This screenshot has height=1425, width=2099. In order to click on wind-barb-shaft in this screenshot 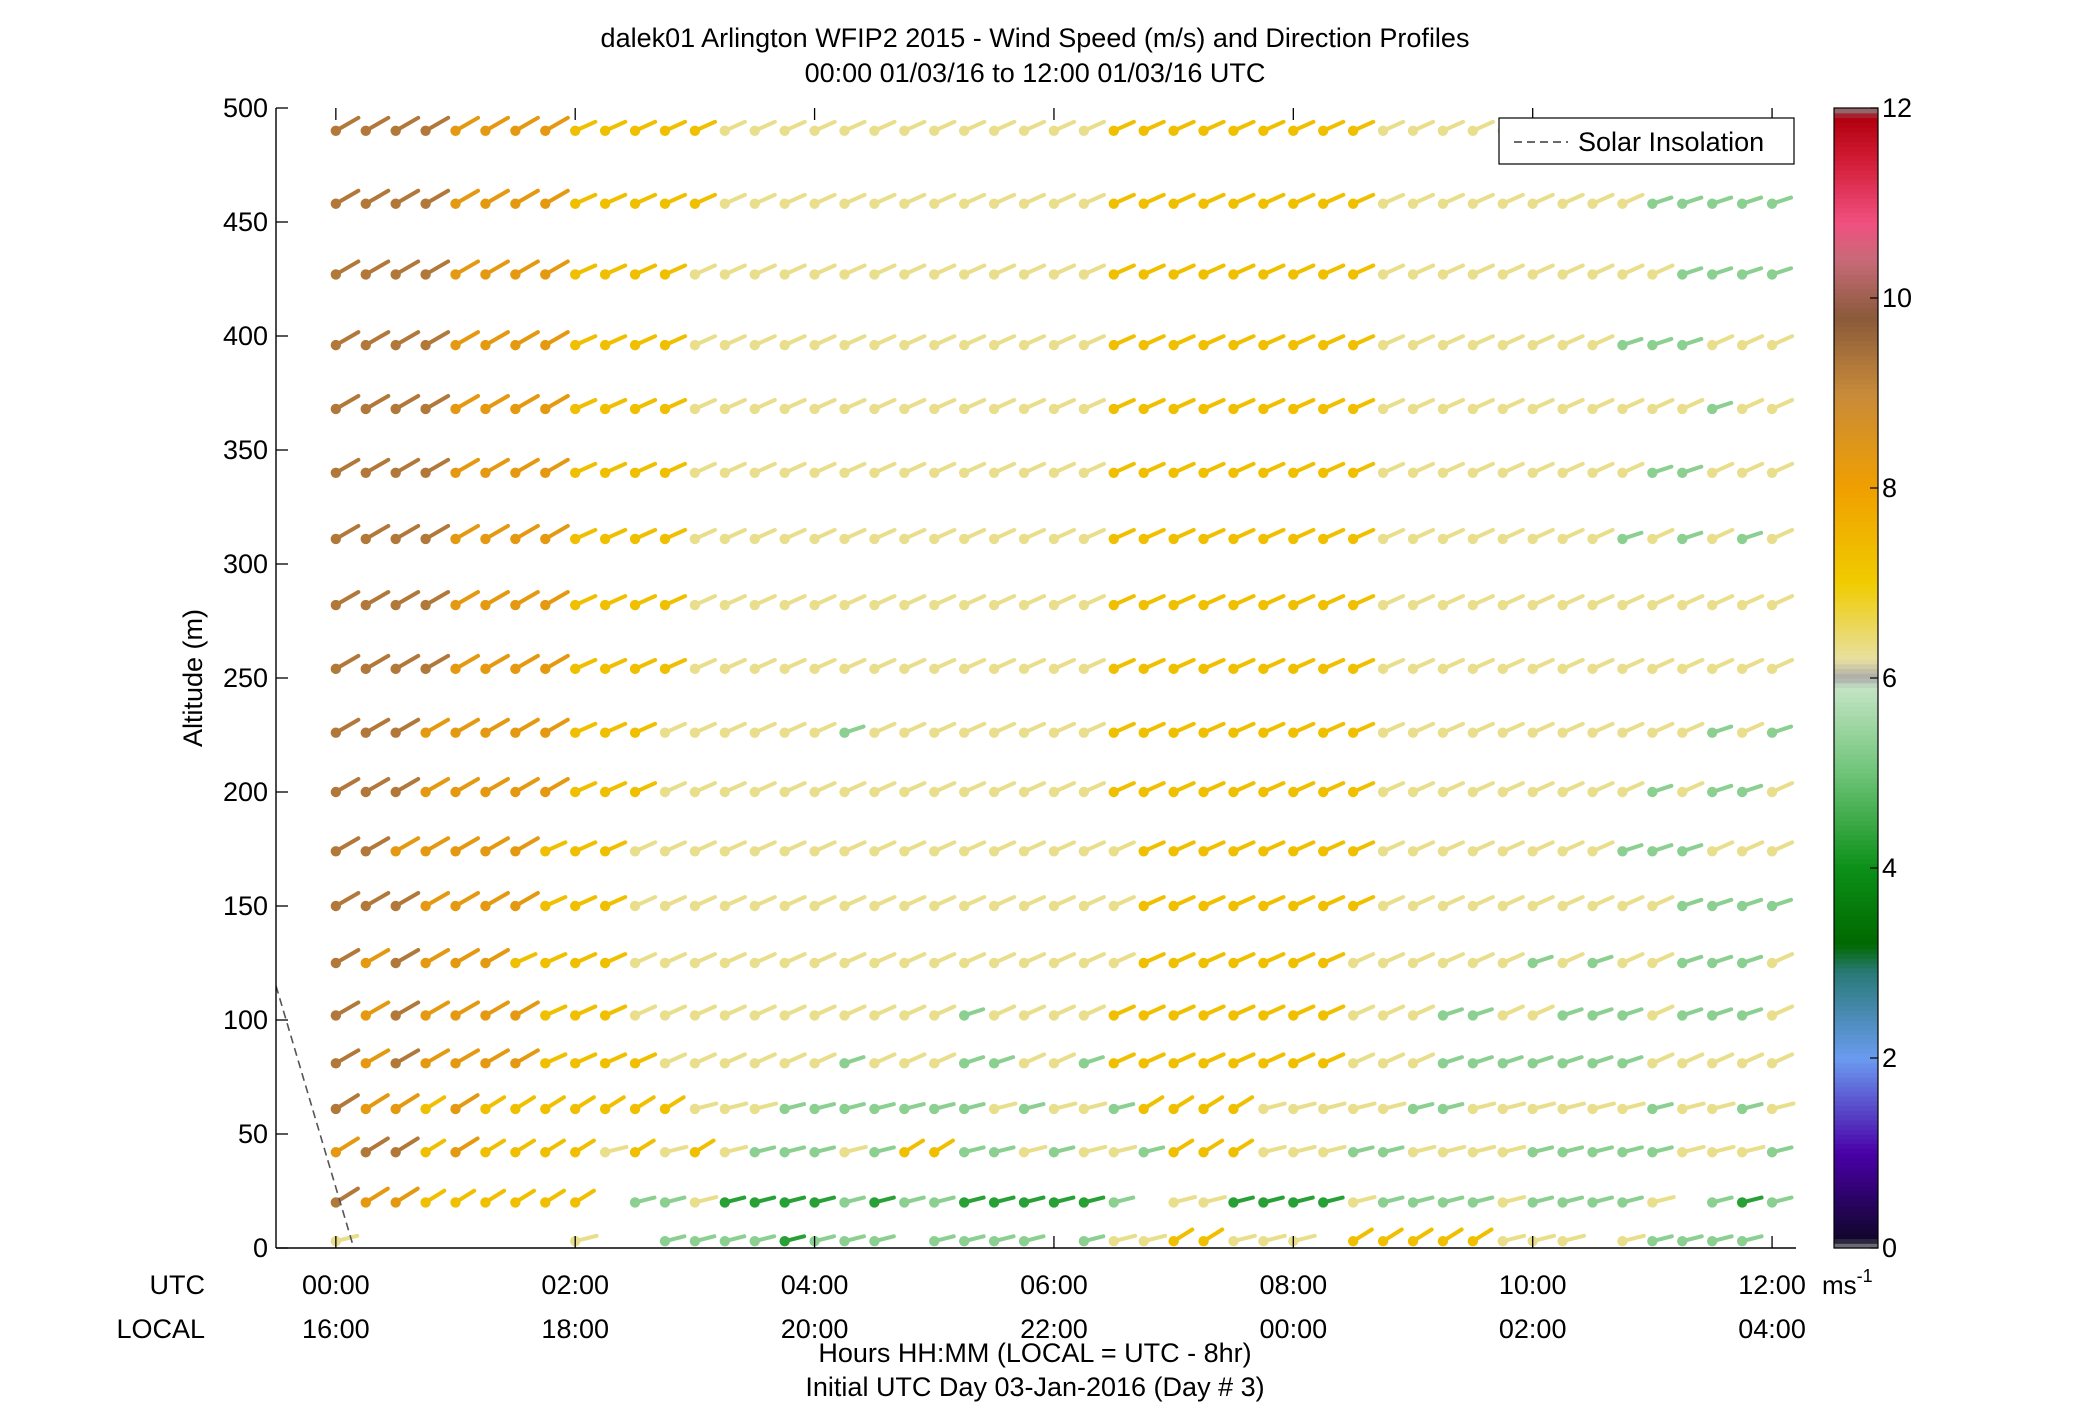, I will do `click(2020, 1238)`.